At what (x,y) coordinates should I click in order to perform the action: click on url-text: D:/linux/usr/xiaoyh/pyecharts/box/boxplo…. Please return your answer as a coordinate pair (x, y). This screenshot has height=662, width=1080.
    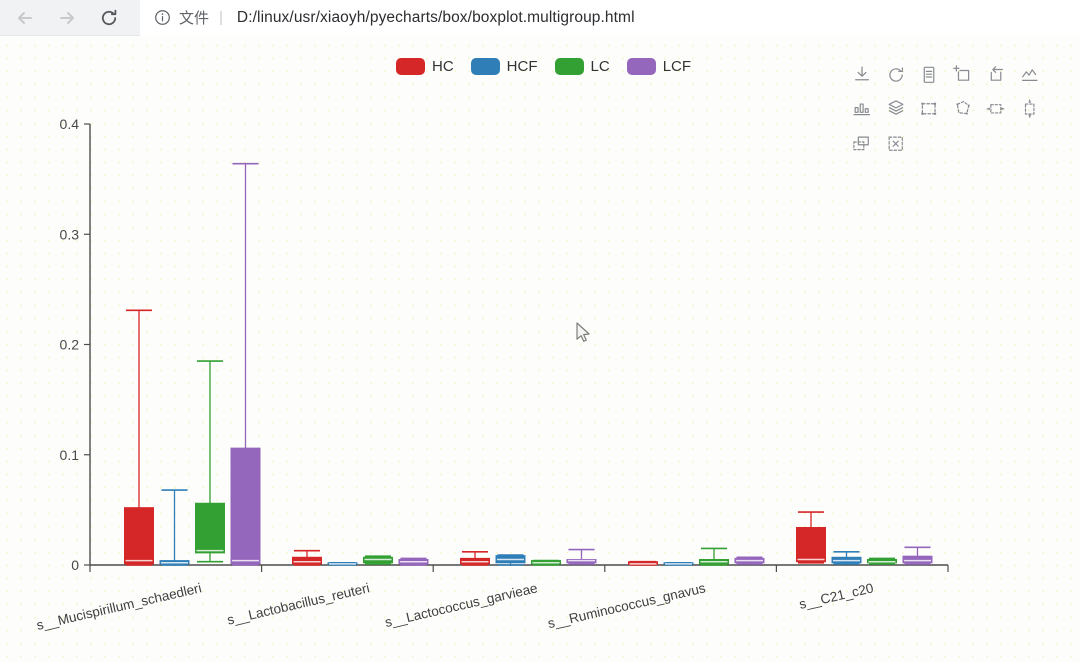
    Looking at the image, I should click on (435, 17).